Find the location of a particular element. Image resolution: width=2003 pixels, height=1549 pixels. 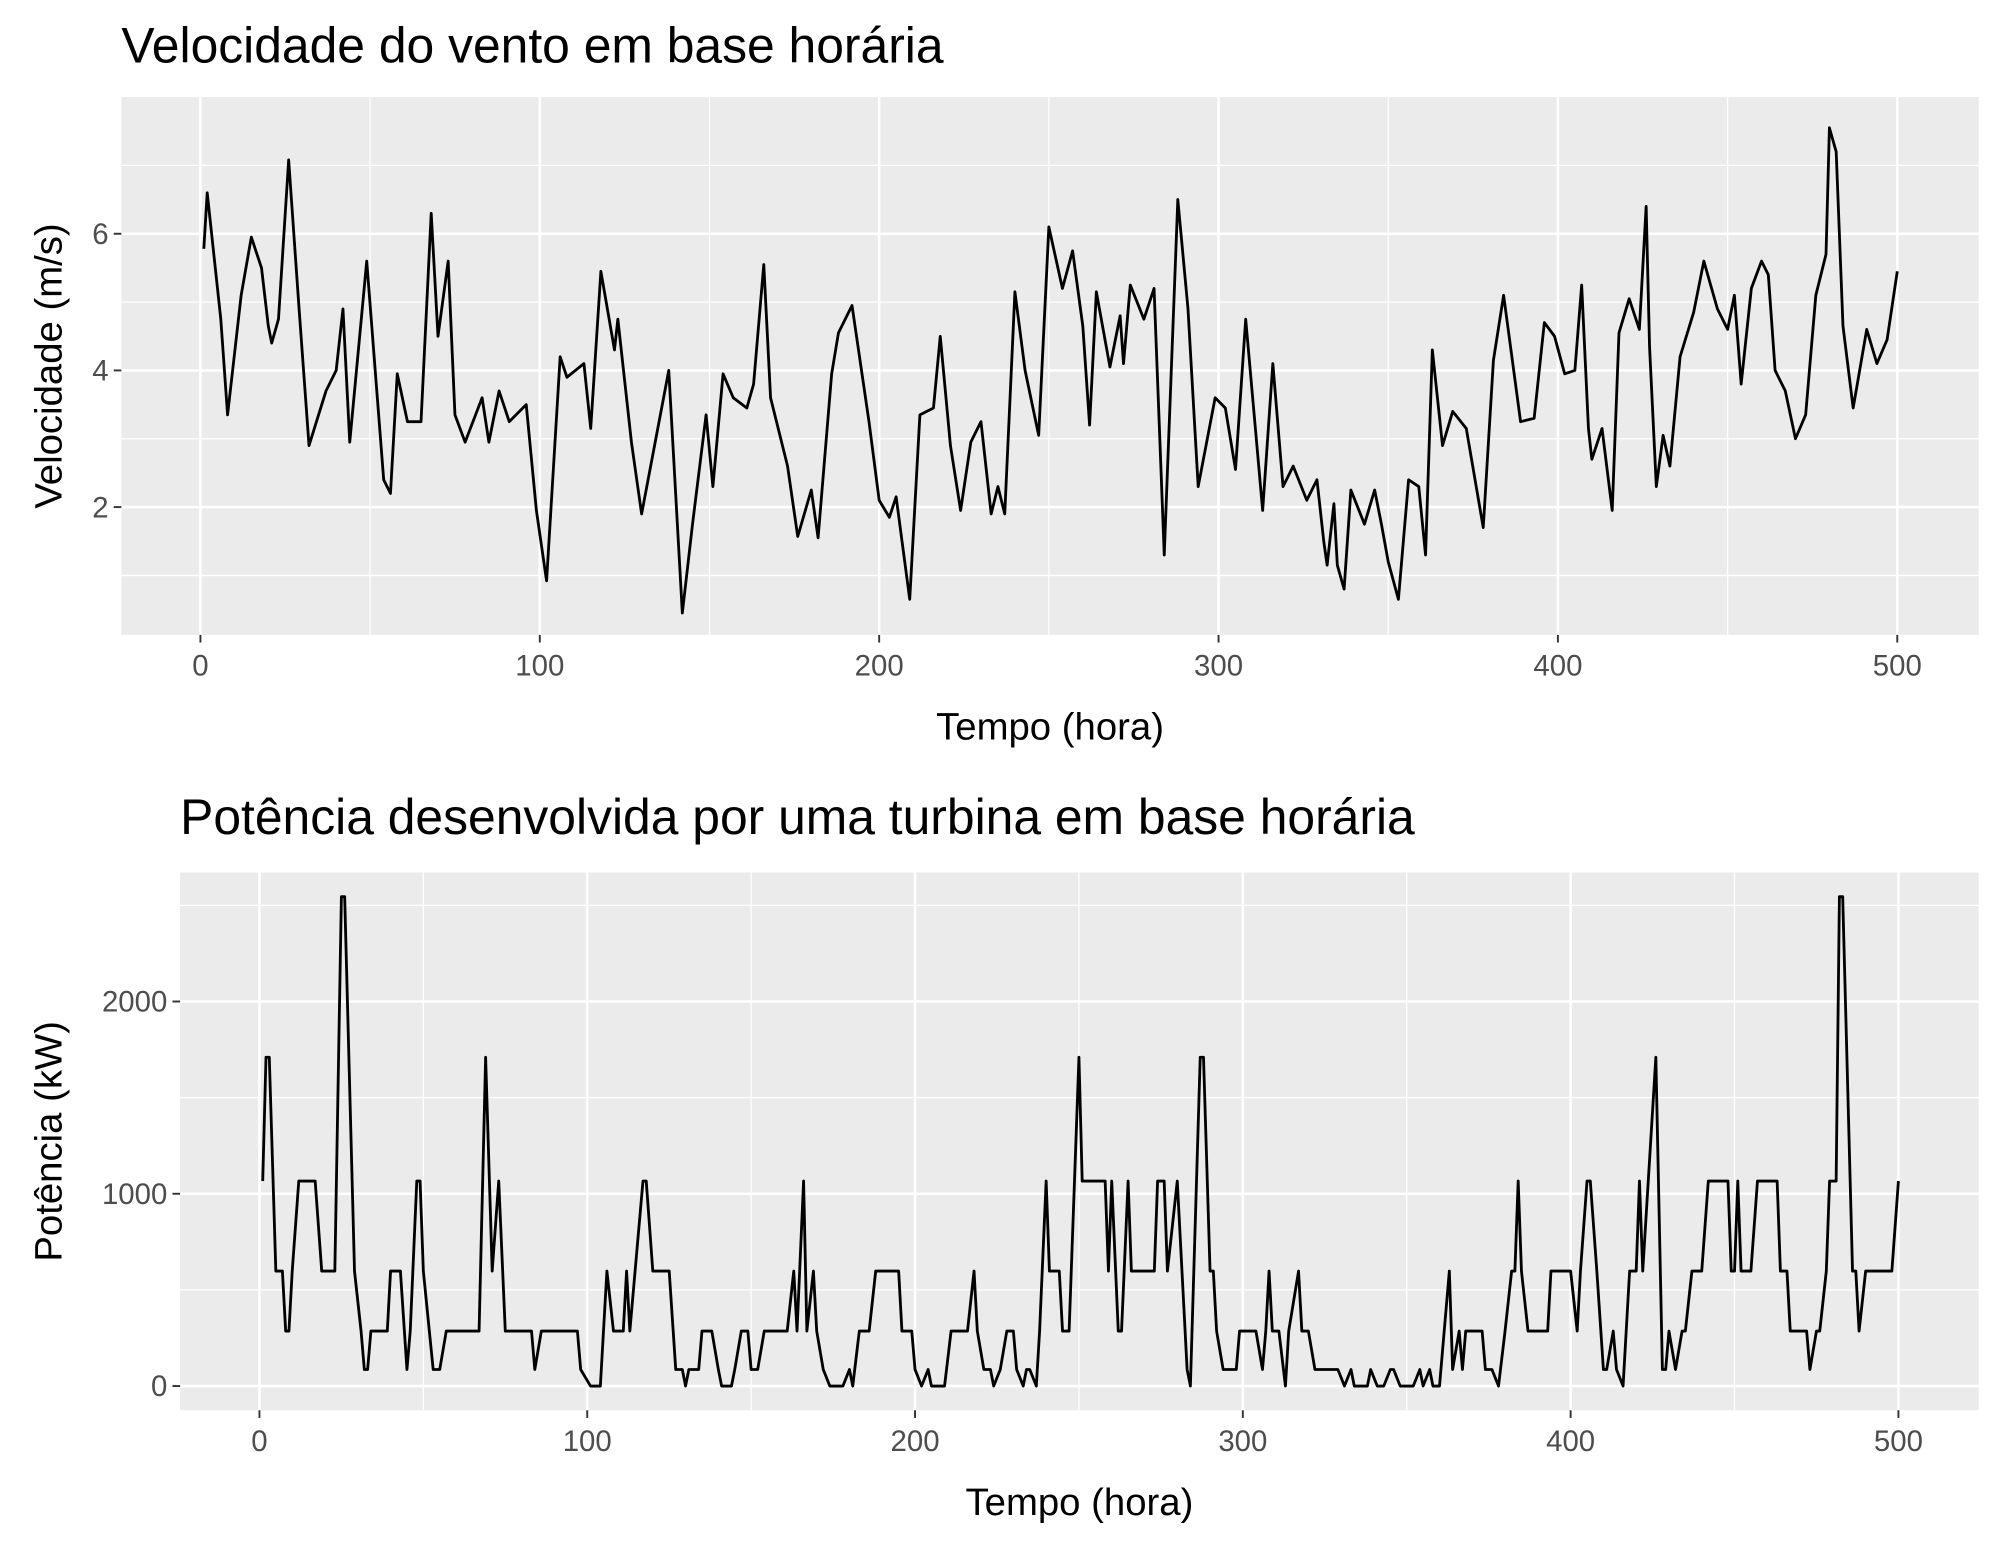

chart-title: Velocidade do vento em base horária is located at coordinates (532, 46).